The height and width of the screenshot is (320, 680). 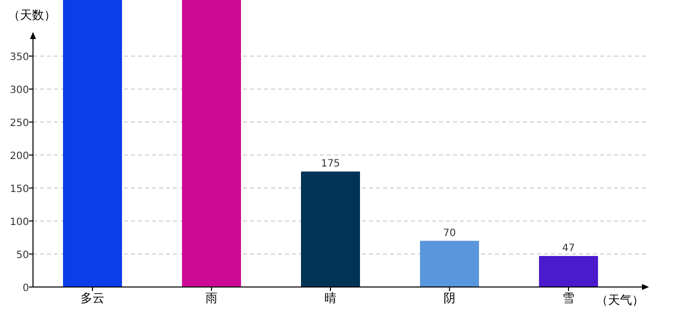 What do you see at coordinates (450, 298) in the screenshot?
I see `x-tick-label: 阴` at bounding box center [450, 298].